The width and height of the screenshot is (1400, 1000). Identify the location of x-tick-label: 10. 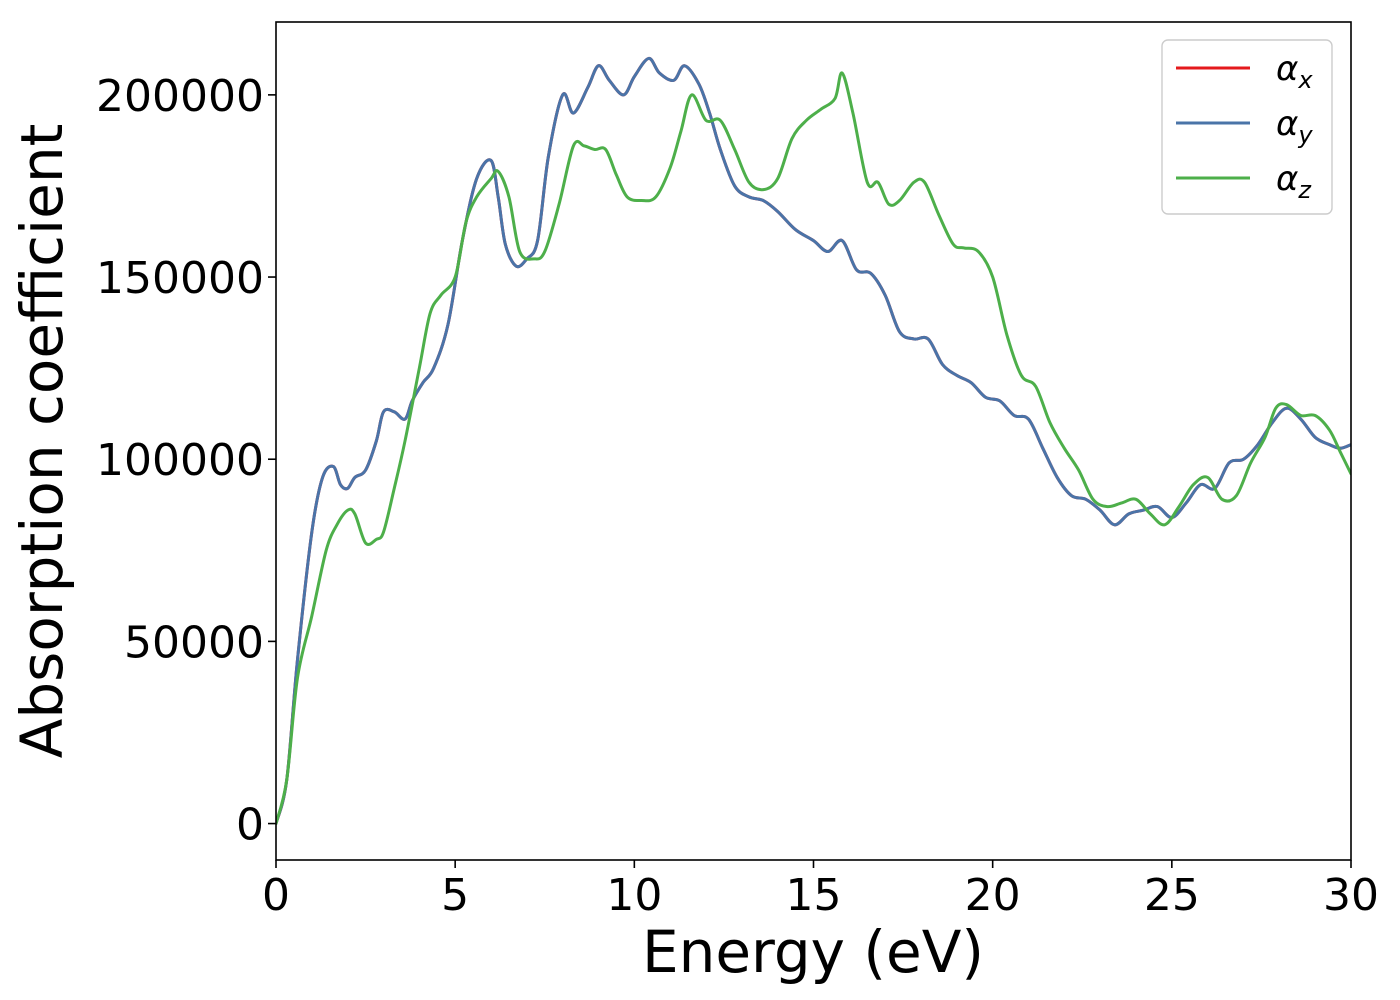
(634, 895).